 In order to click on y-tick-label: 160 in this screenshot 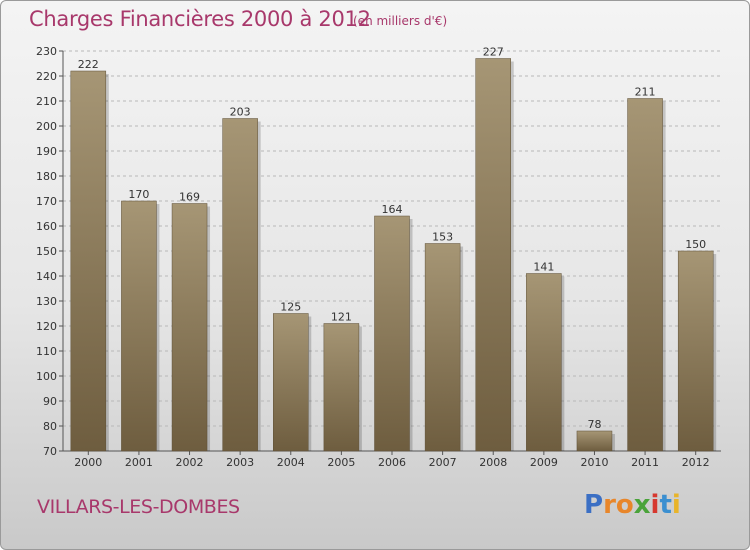, I will do `click(46, 226)`.